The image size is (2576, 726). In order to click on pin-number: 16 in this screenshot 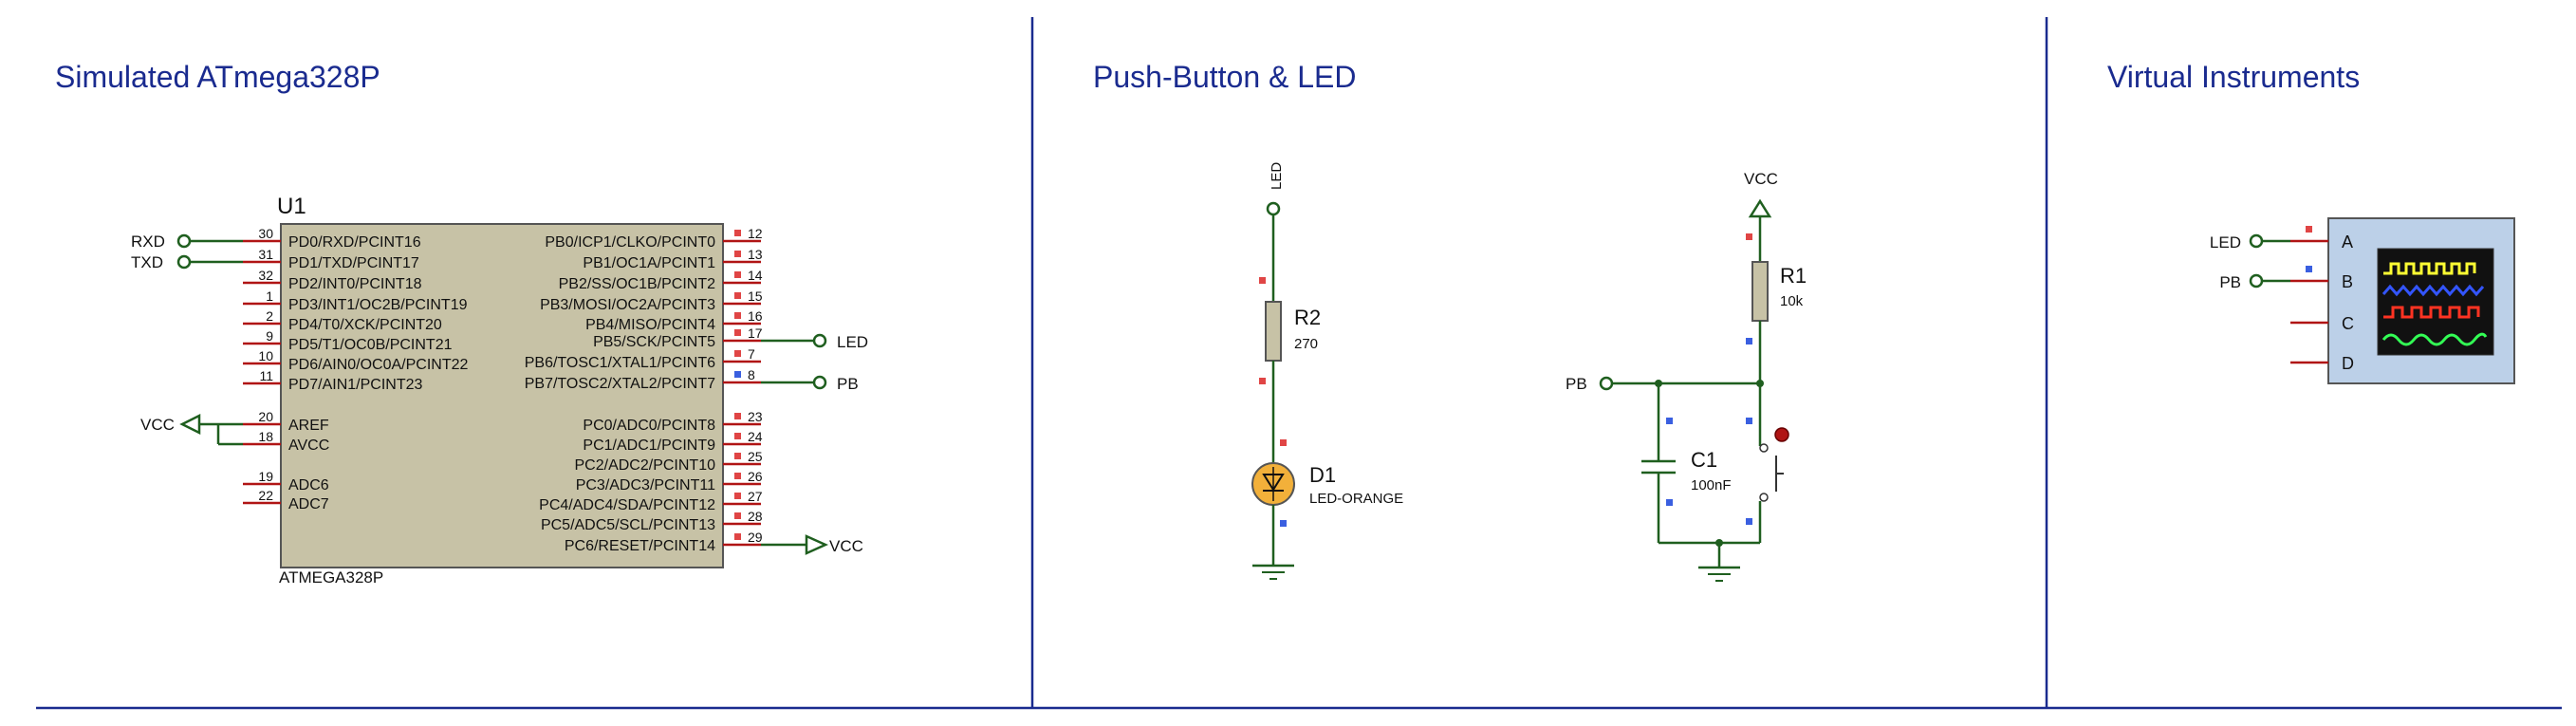, I will do `click(755, 316)`.